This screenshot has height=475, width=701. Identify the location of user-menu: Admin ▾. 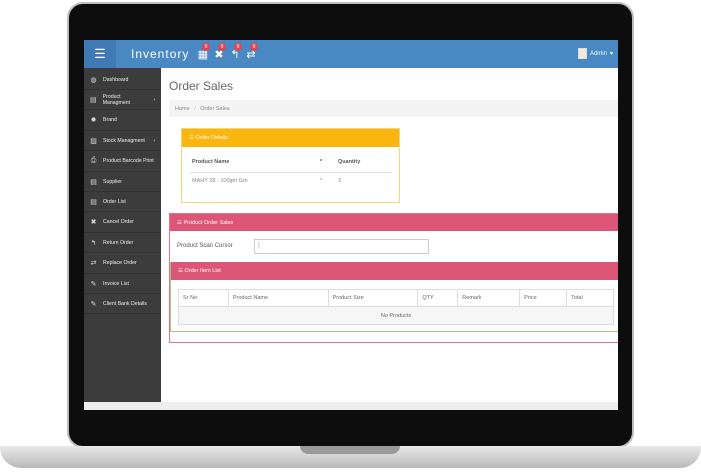
(595, 53).